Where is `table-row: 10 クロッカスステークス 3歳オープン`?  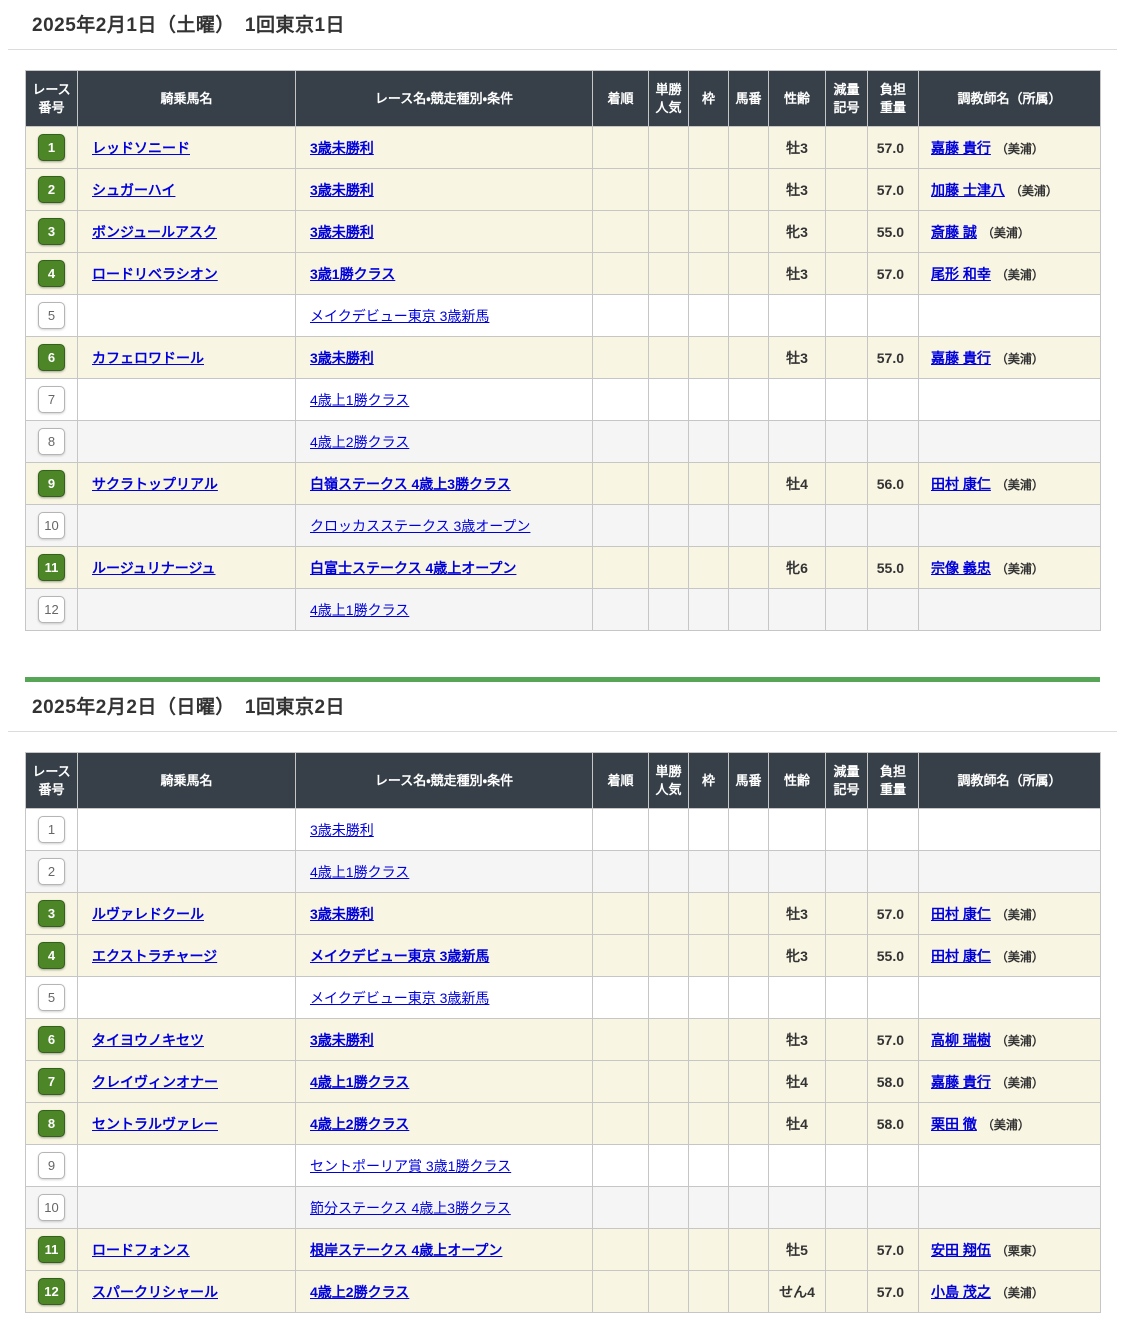 table-row: 10 クロッカスステークス 3歳オープン is located at coordinates (563, 525).